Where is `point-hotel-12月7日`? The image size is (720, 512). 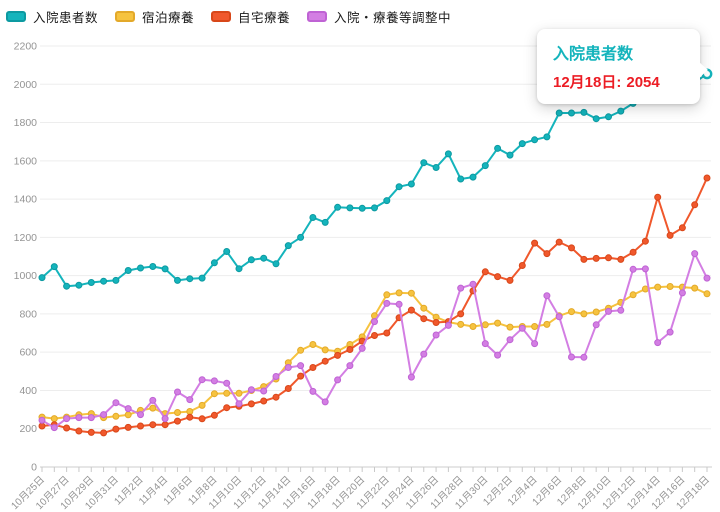 point-hotel-12月7日 is located at coordinates (571, 312).